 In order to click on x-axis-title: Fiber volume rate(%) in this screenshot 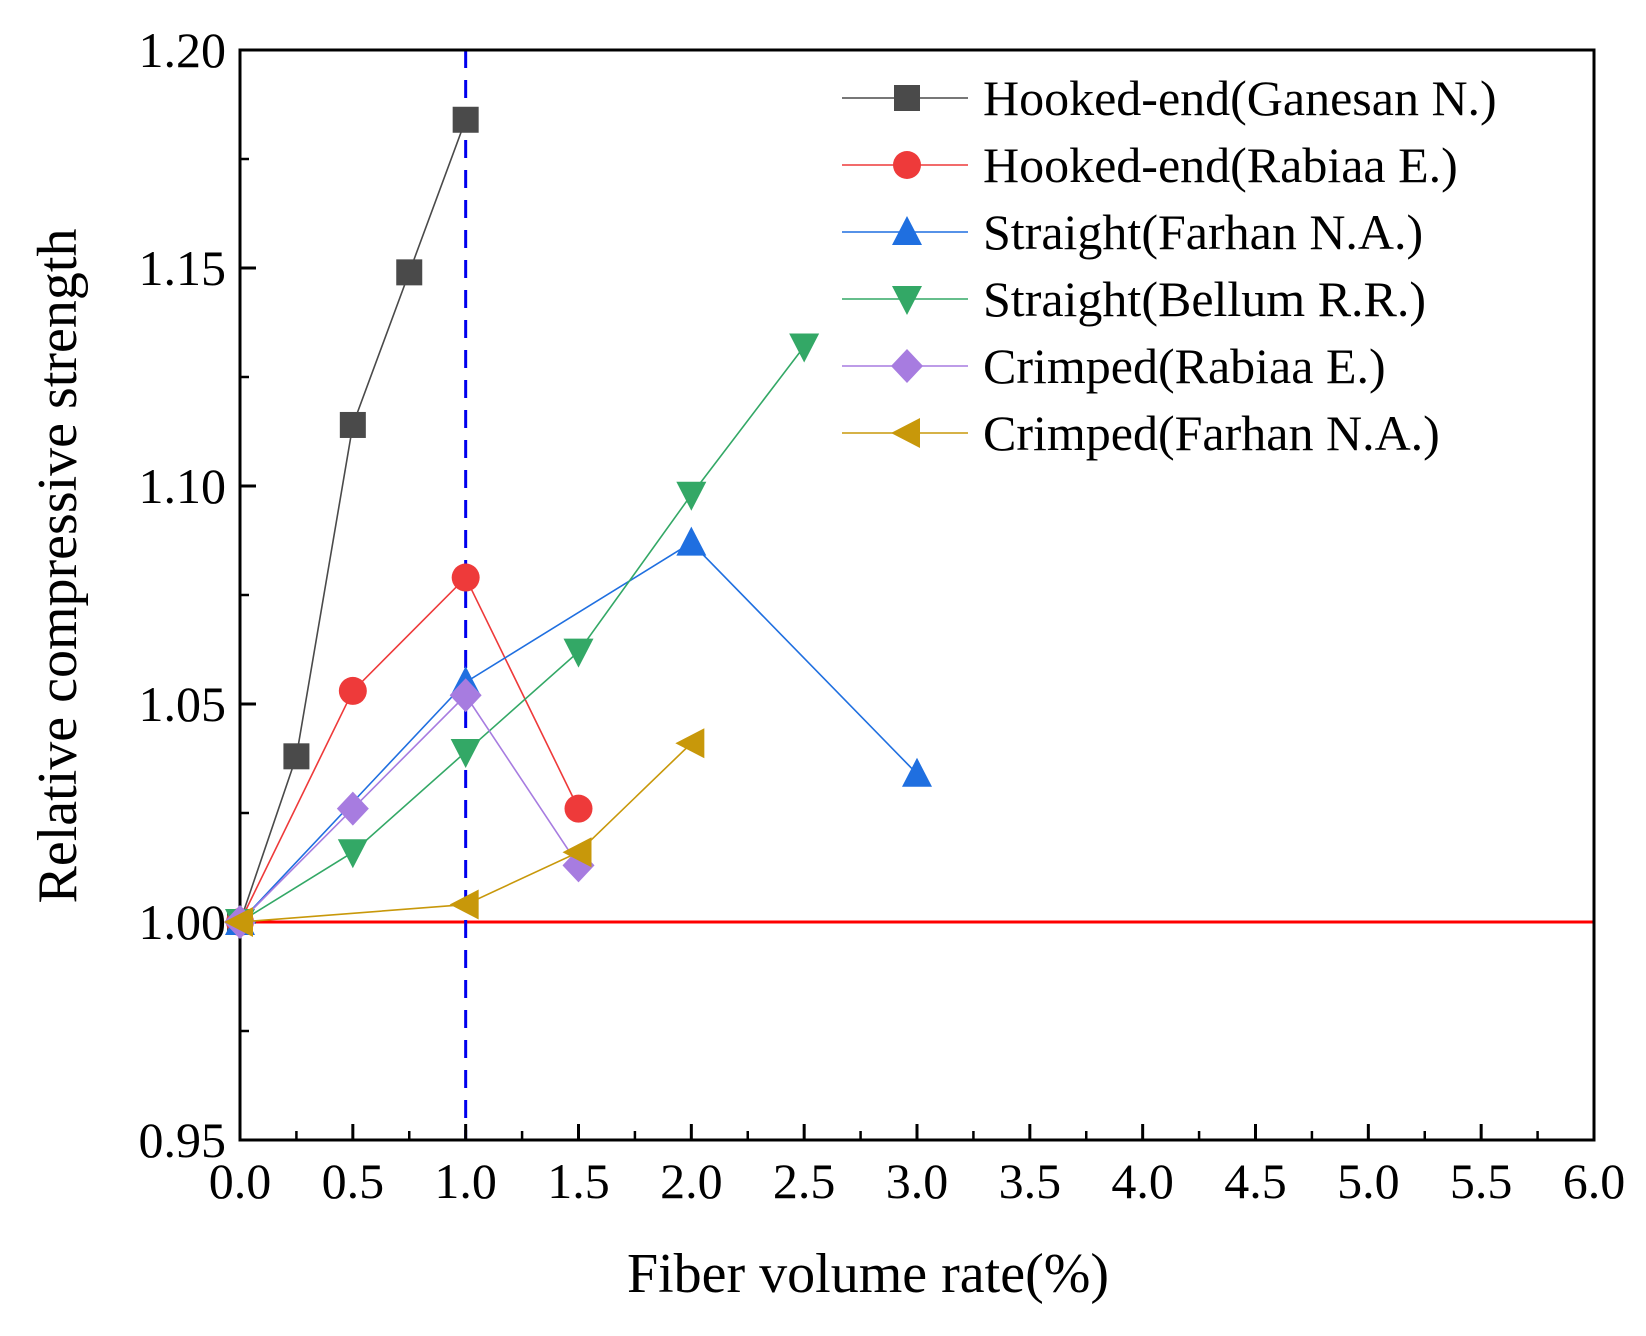, I will do `click(868, 1274)`.